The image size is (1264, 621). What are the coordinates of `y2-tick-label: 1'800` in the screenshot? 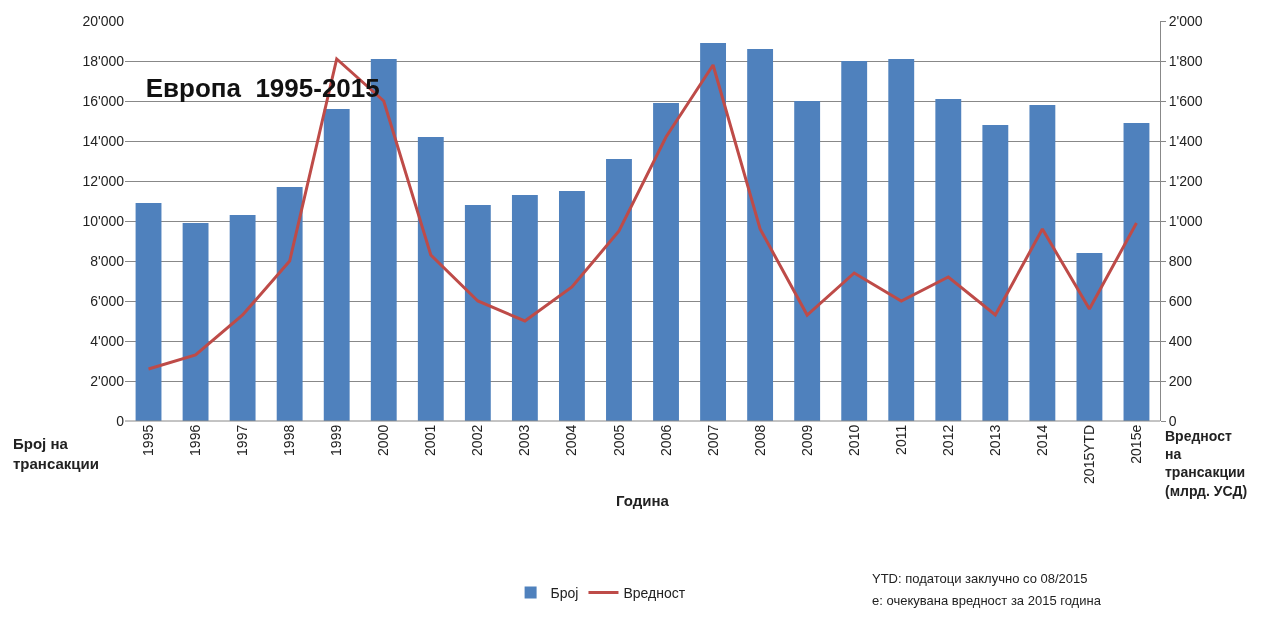 It's located at (1185, 60).